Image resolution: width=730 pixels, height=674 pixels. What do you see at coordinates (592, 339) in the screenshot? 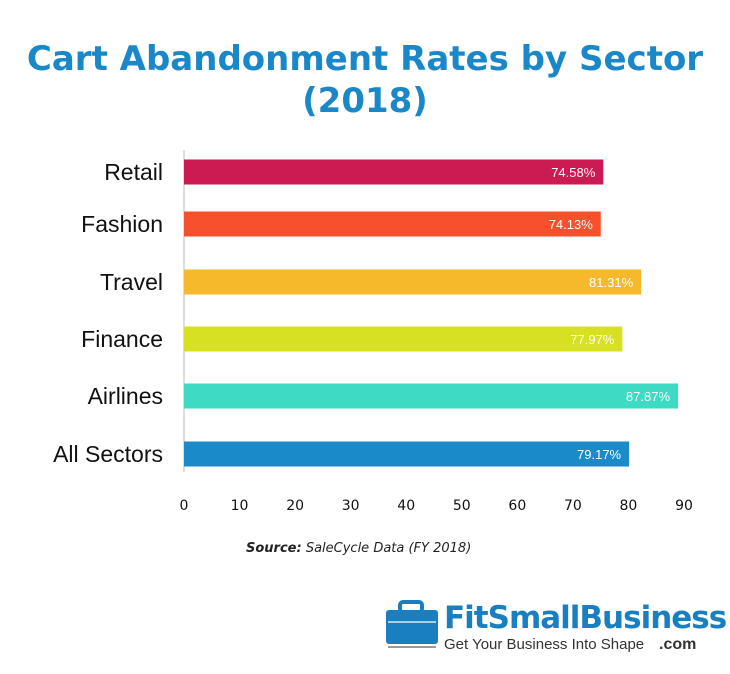
I see `data-label: 77.97%` at bounding box center [592, 339].